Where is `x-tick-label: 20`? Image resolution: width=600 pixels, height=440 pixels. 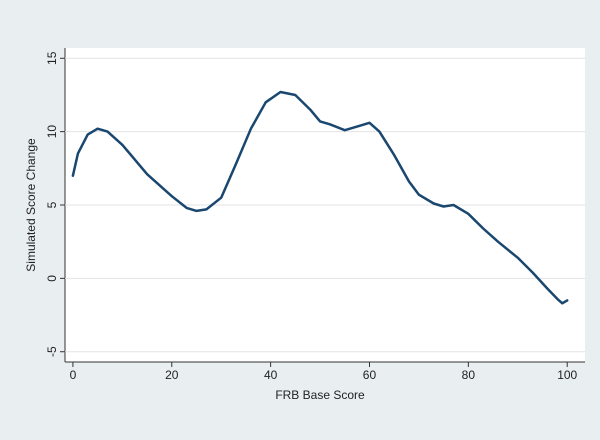 x-tick-label: 20 is located at coordinates (172, 375).